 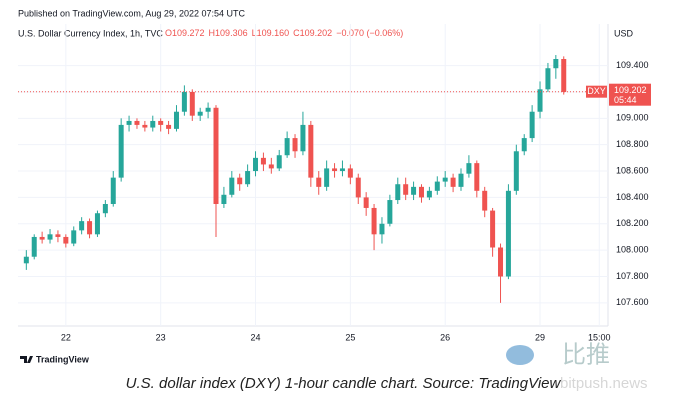 I want to click on y-axis-label: USD, so click(x=624, y=33).